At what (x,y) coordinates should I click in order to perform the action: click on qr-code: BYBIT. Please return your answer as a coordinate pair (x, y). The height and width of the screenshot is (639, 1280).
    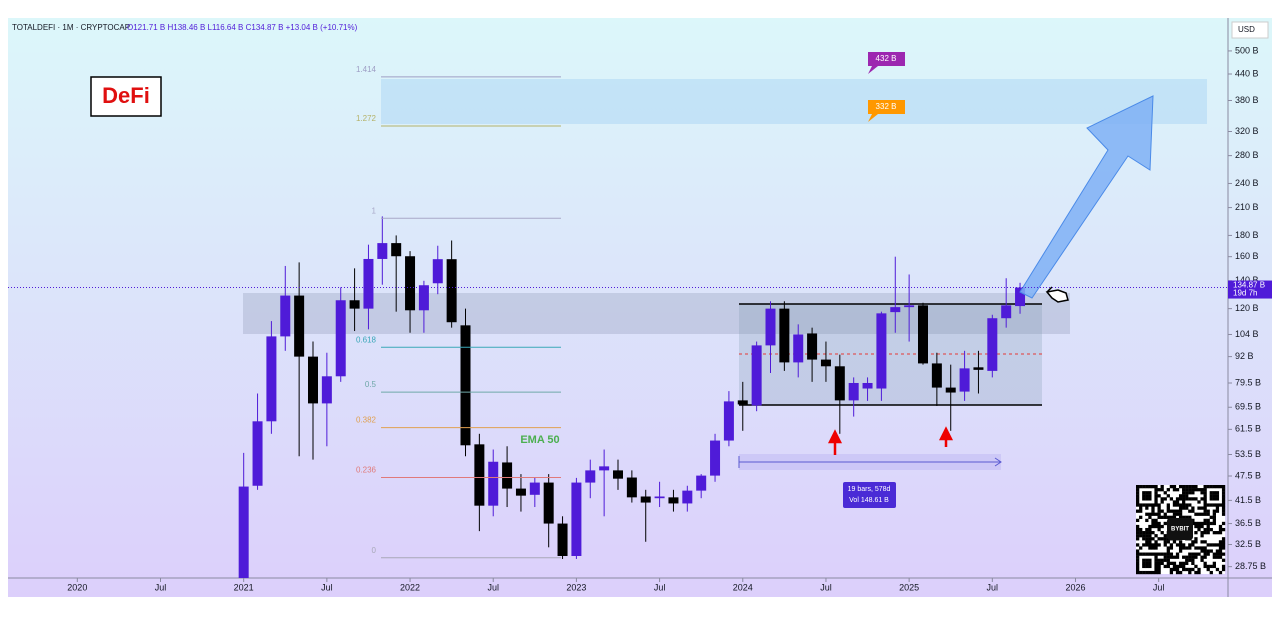
    Looking at the image, I should click on (1181, 530).